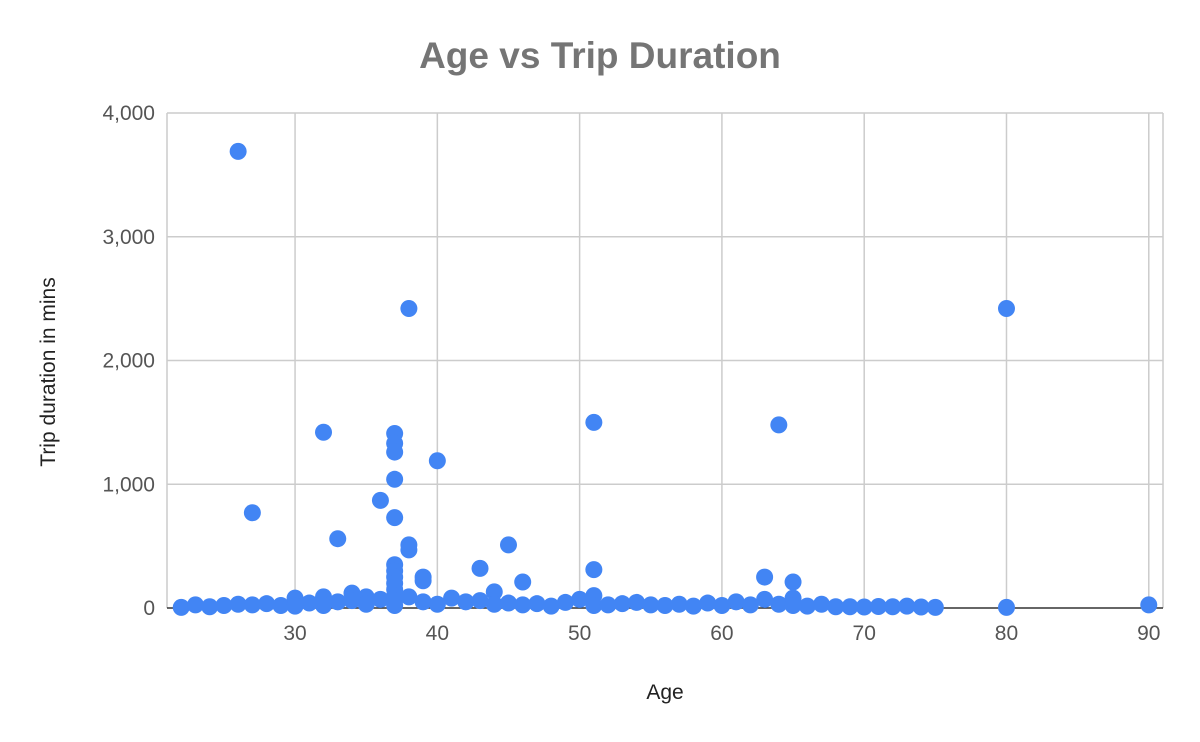  What do you see at coordinates (864, 633) in the screenshot?
I see `x-tick-label: 70` at bounding box center [864, 633].